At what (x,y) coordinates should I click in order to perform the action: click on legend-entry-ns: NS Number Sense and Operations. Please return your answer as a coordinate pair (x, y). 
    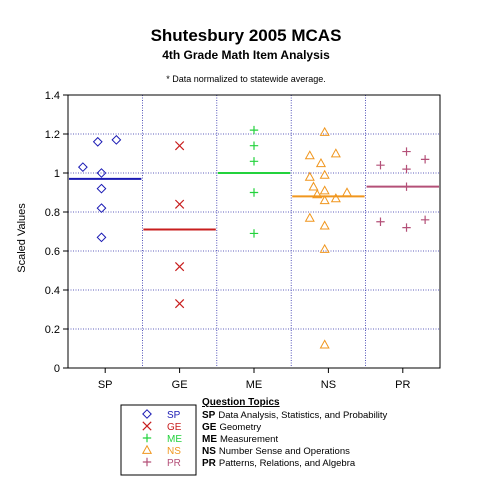
    Looking at the image, I should click on (276, 451).